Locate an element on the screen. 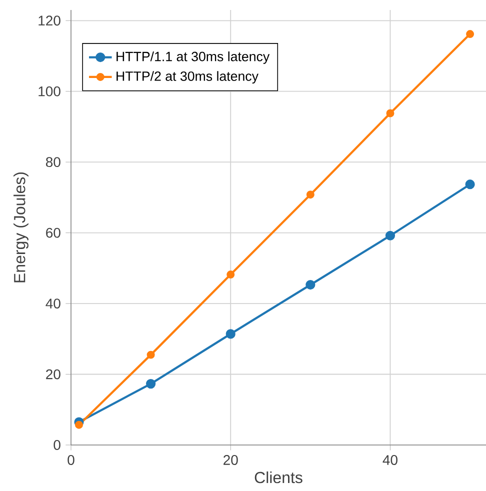 The image size is (486, 491). y-tick-label: 40 is located at coordinates (53, 303).